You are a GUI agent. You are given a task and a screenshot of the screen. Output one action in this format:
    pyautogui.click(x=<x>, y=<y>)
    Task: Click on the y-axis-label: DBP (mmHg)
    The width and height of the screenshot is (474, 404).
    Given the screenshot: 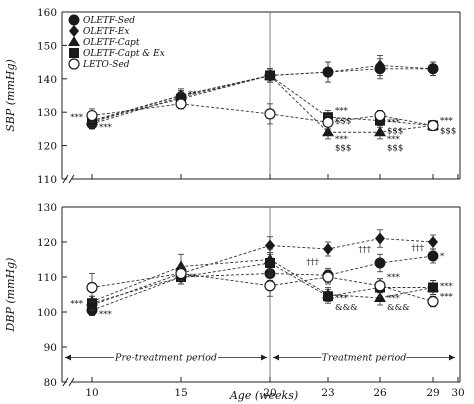 What is the action you would take?
    pyautogui.click(x=10, y=295)
    